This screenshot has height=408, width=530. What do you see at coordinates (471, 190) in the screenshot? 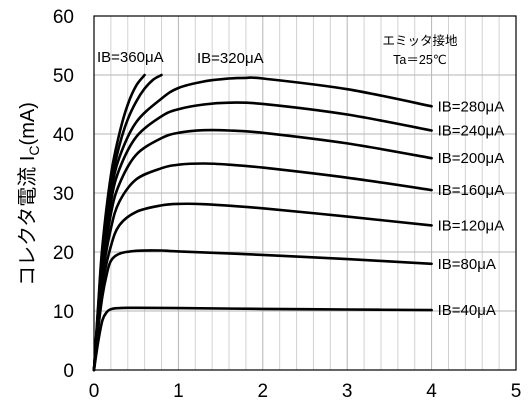
I see `series-label-3: IB=160μA` at bounding box center [471, 190].